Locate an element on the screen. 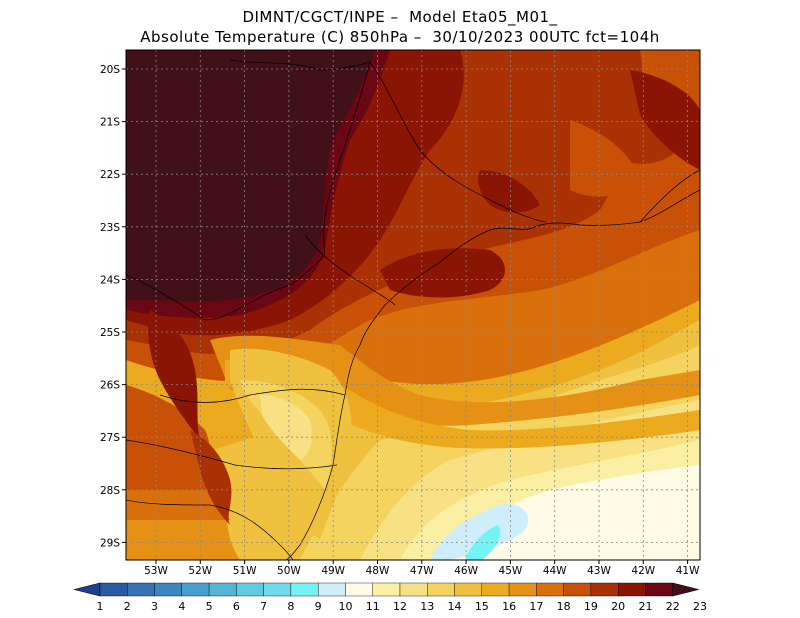  lon-tick-label: 41W is located at coordinates (688, 571).